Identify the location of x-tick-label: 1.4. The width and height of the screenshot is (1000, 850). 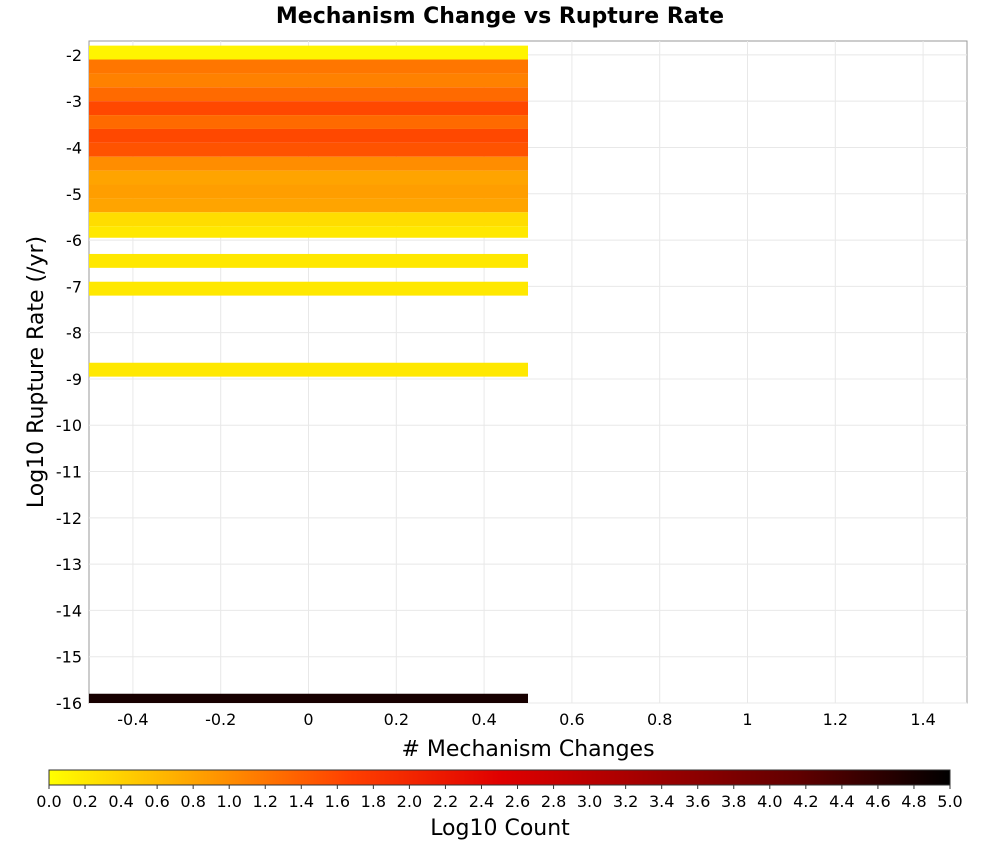
(922, 719).